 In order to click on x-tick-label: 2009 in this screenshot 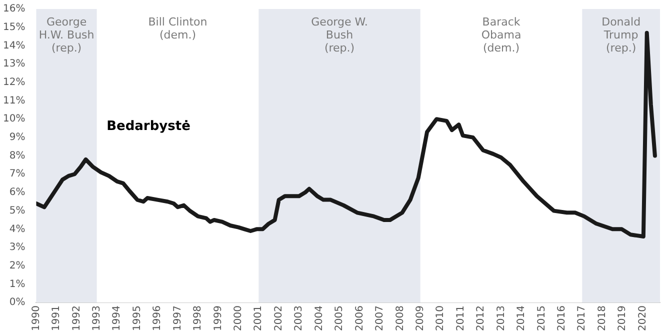, I will do `click(420, 319)`.